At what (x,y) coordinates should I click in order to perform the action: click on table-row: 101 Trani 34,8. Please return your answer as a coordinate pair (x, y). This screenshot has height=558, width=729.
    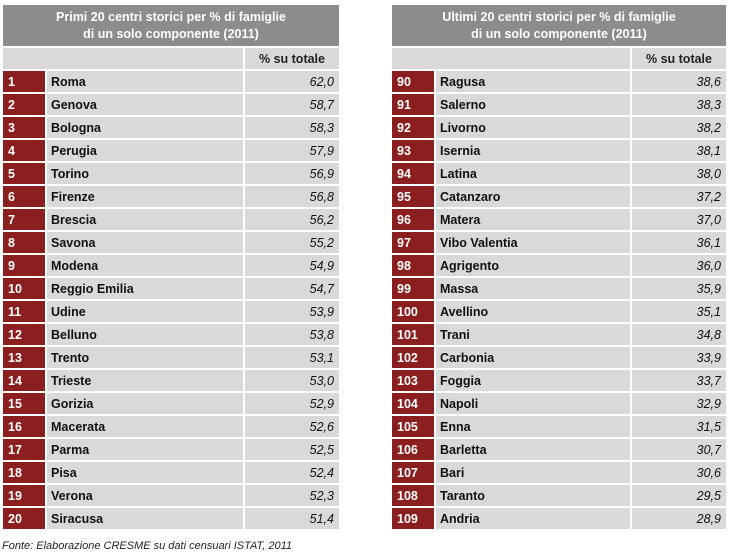
    Looking at the image, I should click on (559, 333).